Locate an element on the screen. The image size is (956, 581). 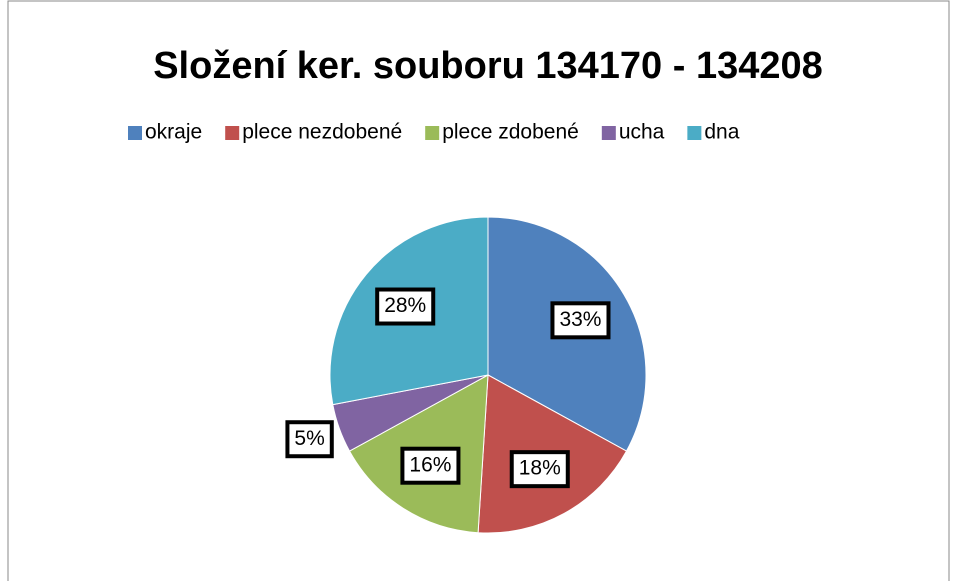
data-label: 28% is located at coordinates (405, 305).